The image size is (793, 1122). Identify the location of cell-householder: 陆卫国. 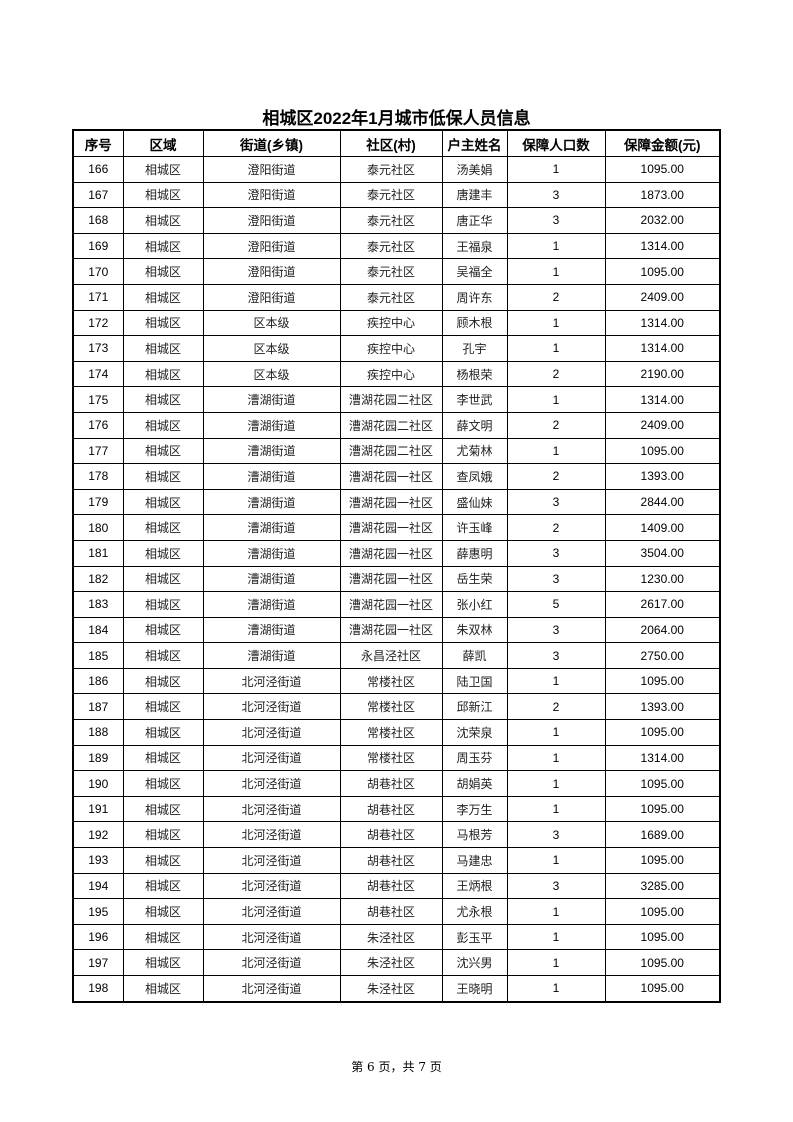
(474, 681).